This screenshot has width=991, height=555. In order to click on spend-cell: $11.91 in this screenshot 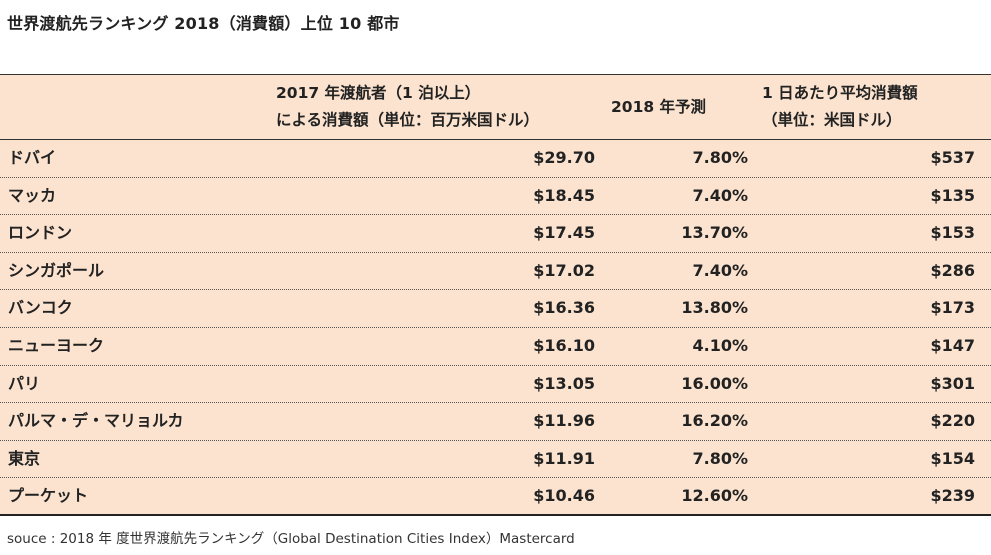, I will do `click(564, 458)`.